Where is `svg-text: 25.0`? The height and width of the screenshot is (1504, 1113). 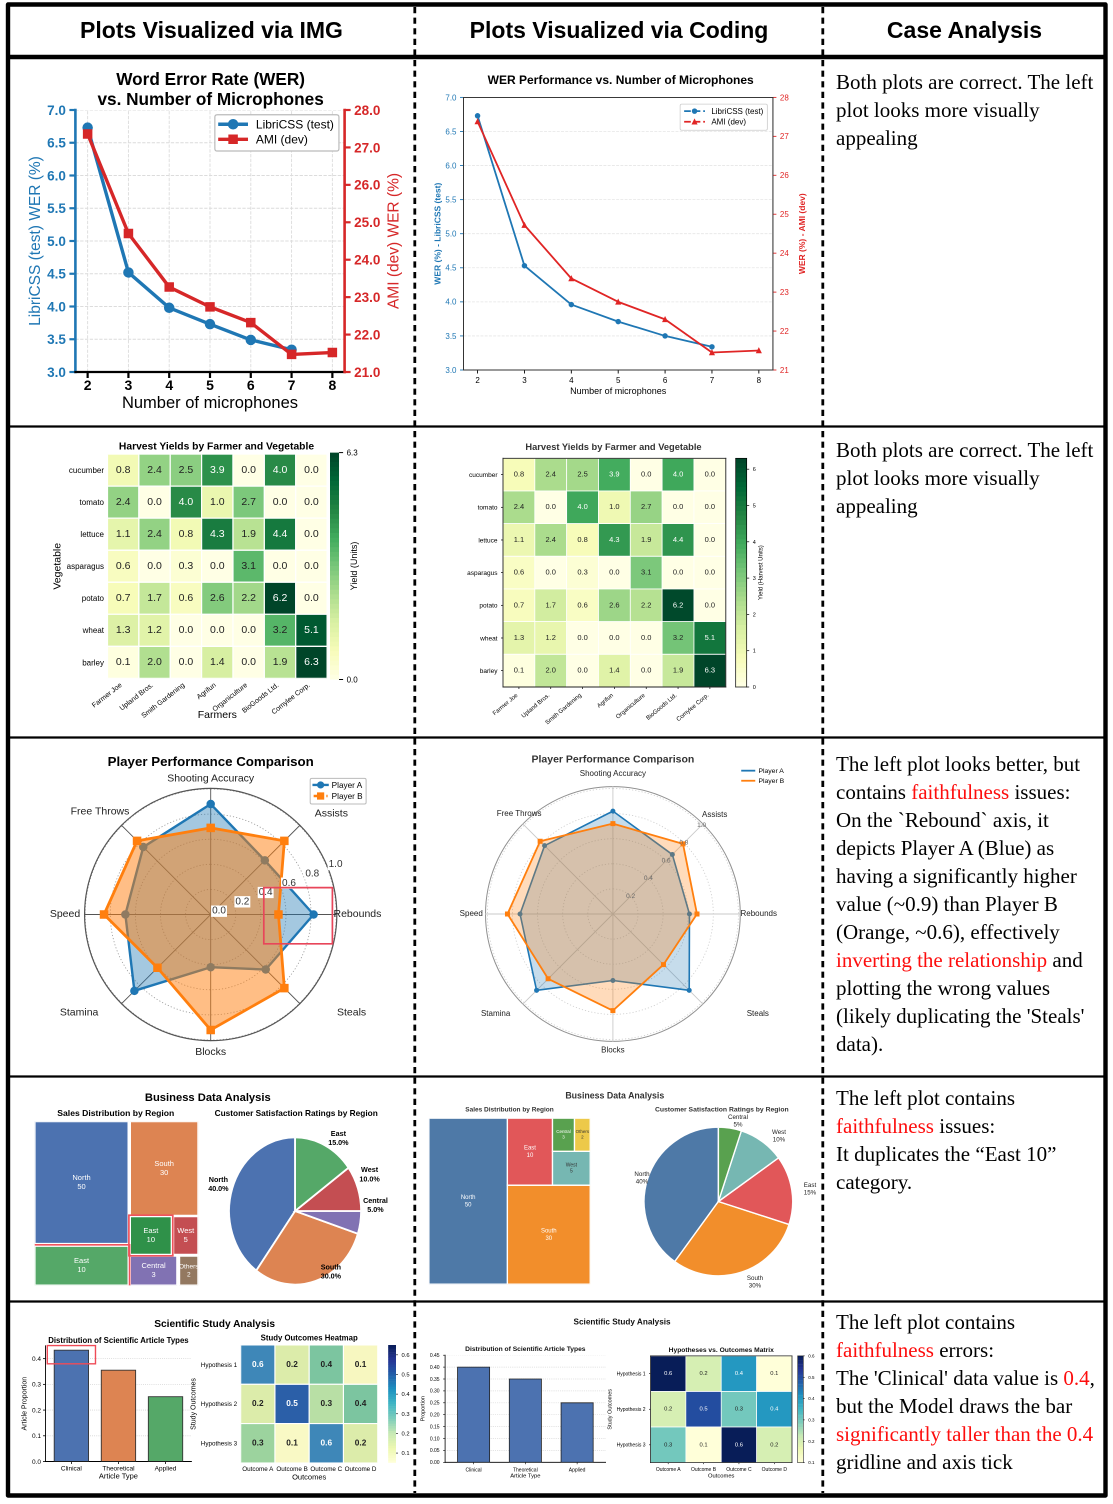 svg-text: 25.0 is located at coordinates (367, 222).